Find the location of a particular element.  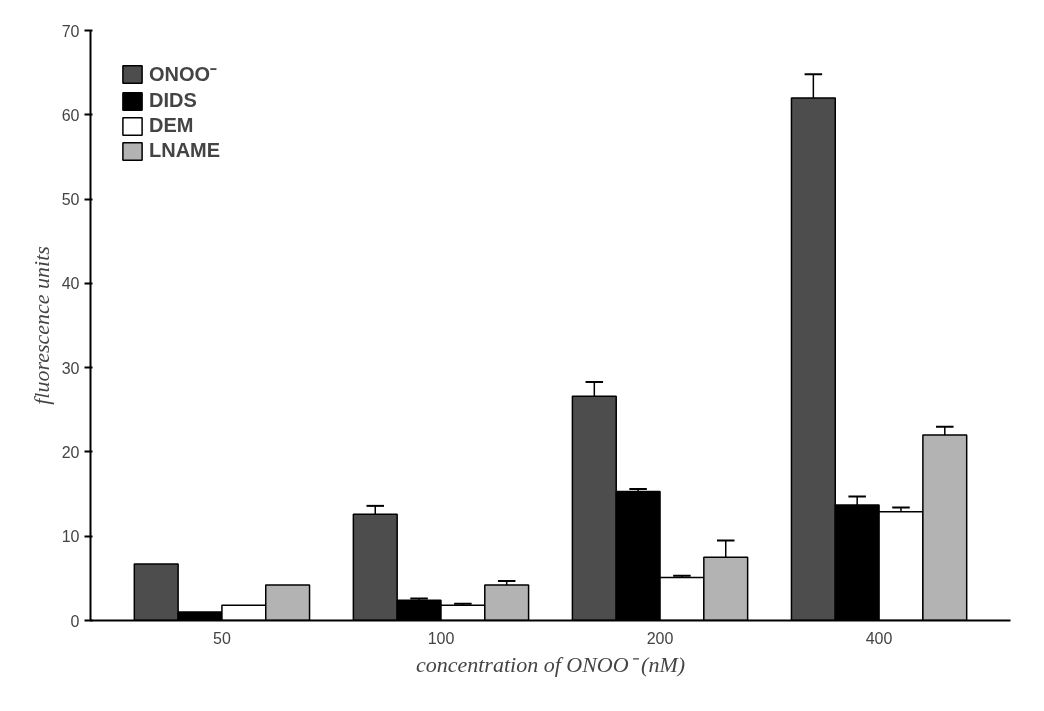

x-tick-label: 50 is located at coordinates (222, 638).